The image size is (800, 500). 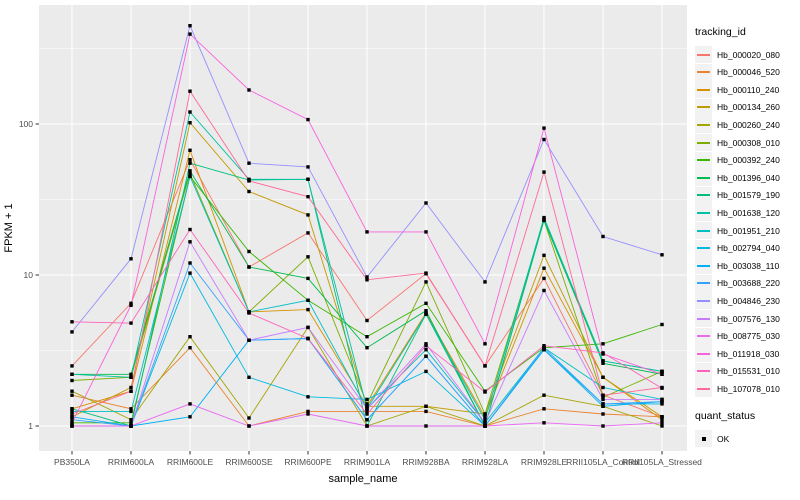 I want to click on legend-entry-Hb_000020_080: Hb_000020_080, so click(x=737, y=54).